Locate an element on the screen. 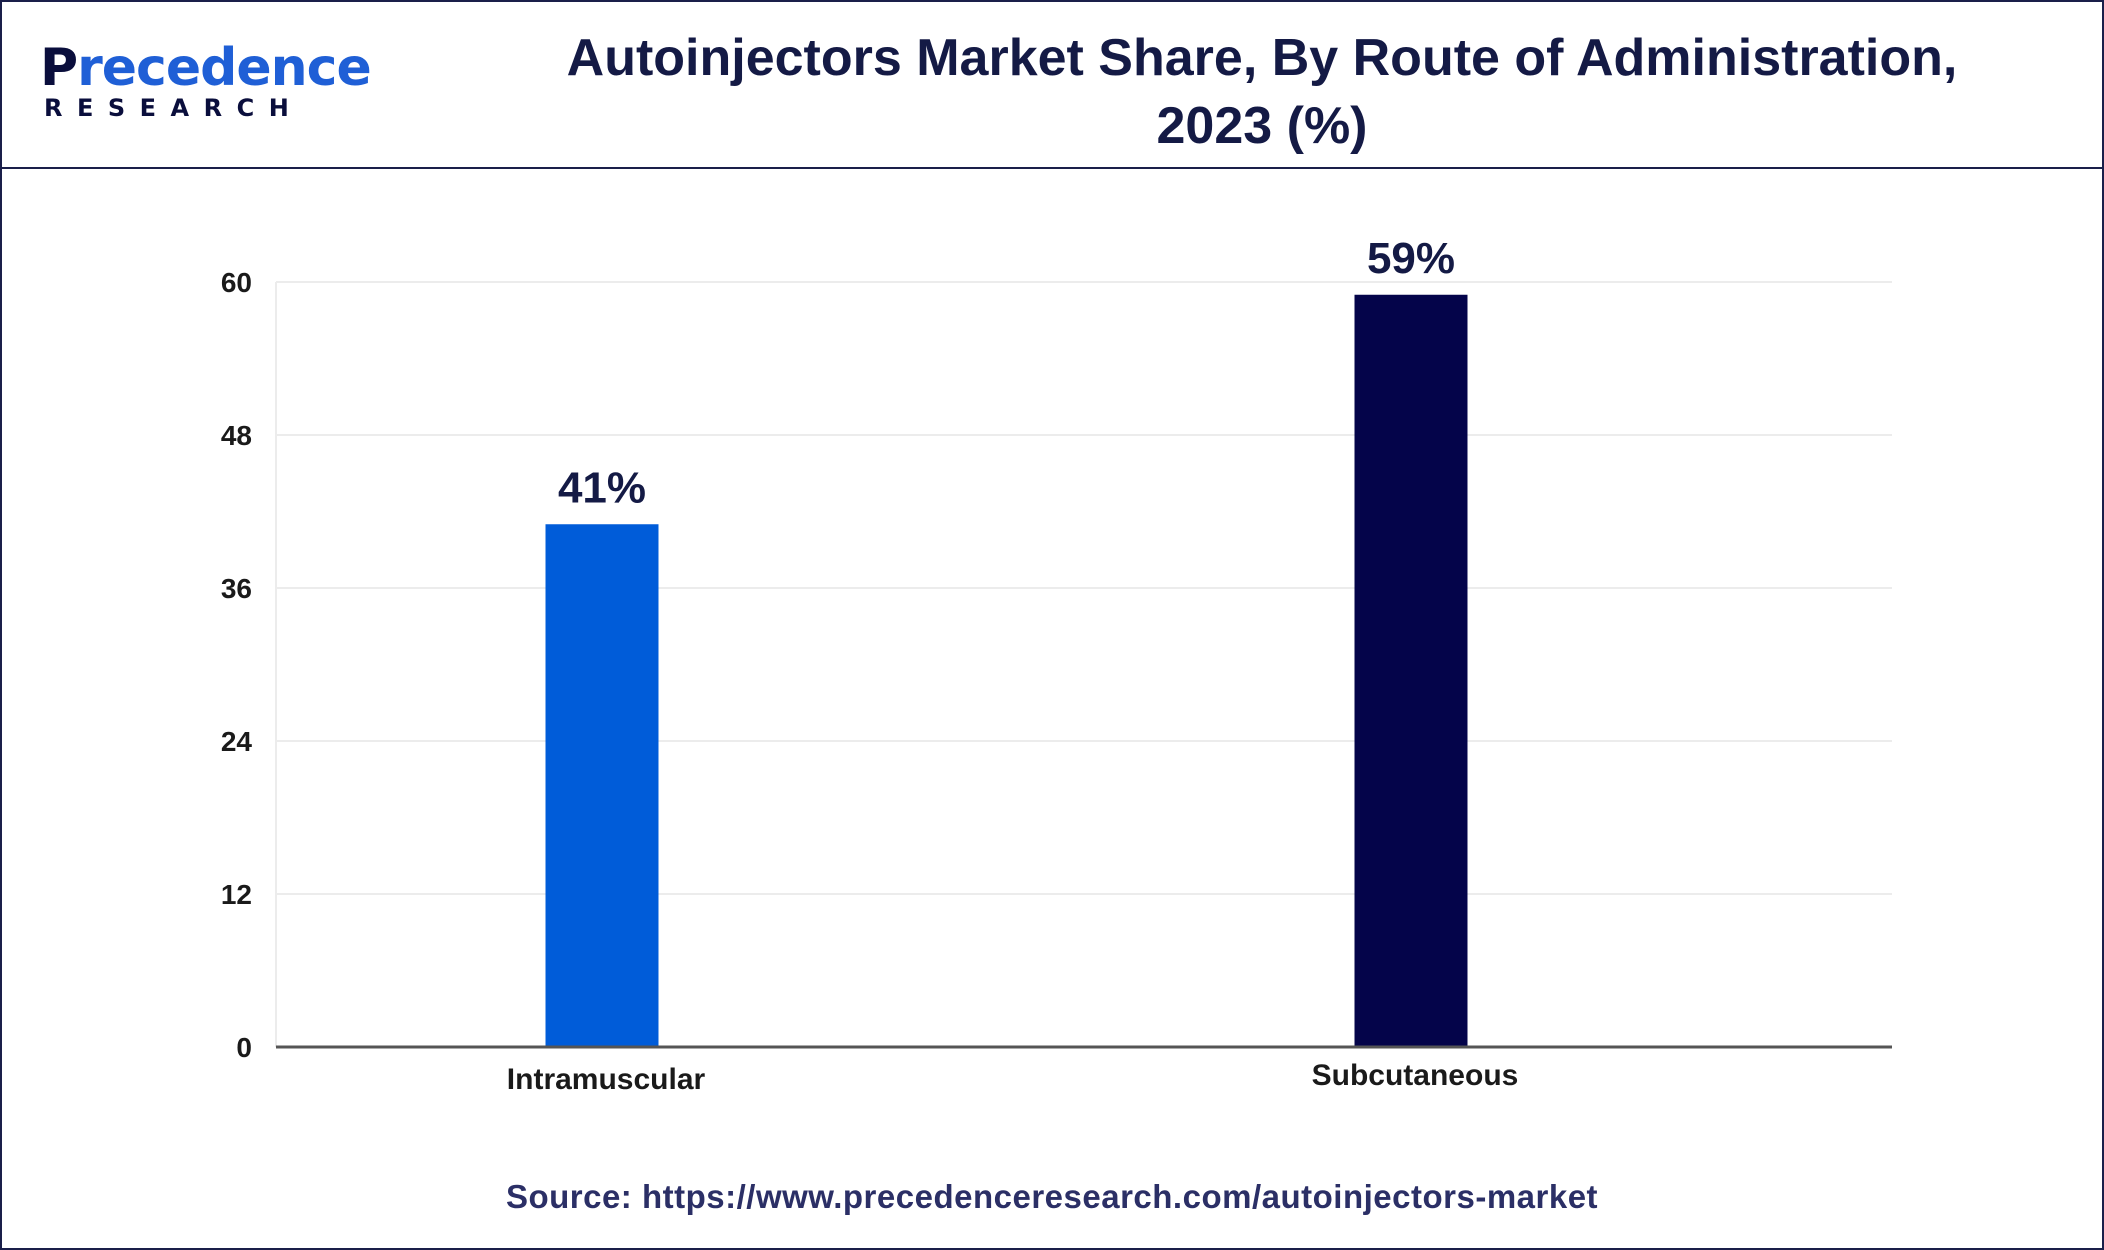 This screenshot has width=2104, height=1250. bar-subcutaneous is located at coordinates (1411, 670).